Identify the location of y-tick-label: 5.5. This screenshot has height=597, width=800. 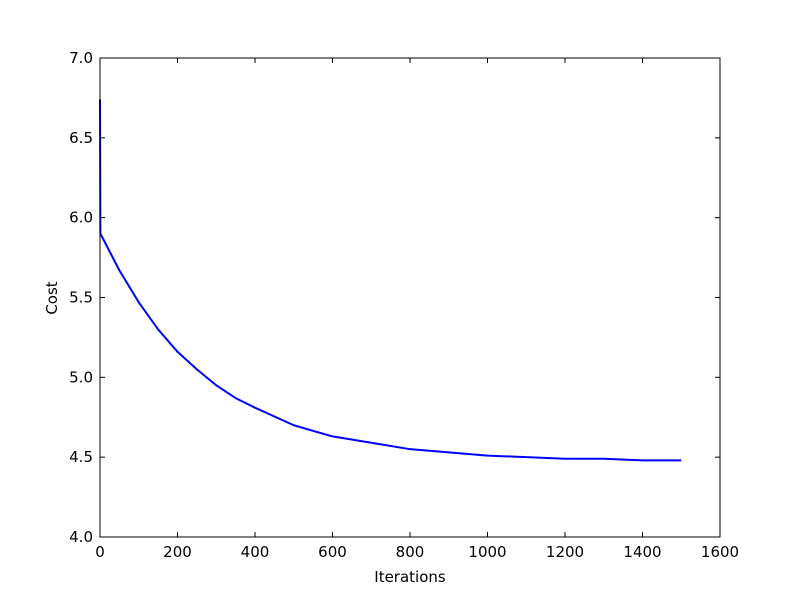
(81, 298).